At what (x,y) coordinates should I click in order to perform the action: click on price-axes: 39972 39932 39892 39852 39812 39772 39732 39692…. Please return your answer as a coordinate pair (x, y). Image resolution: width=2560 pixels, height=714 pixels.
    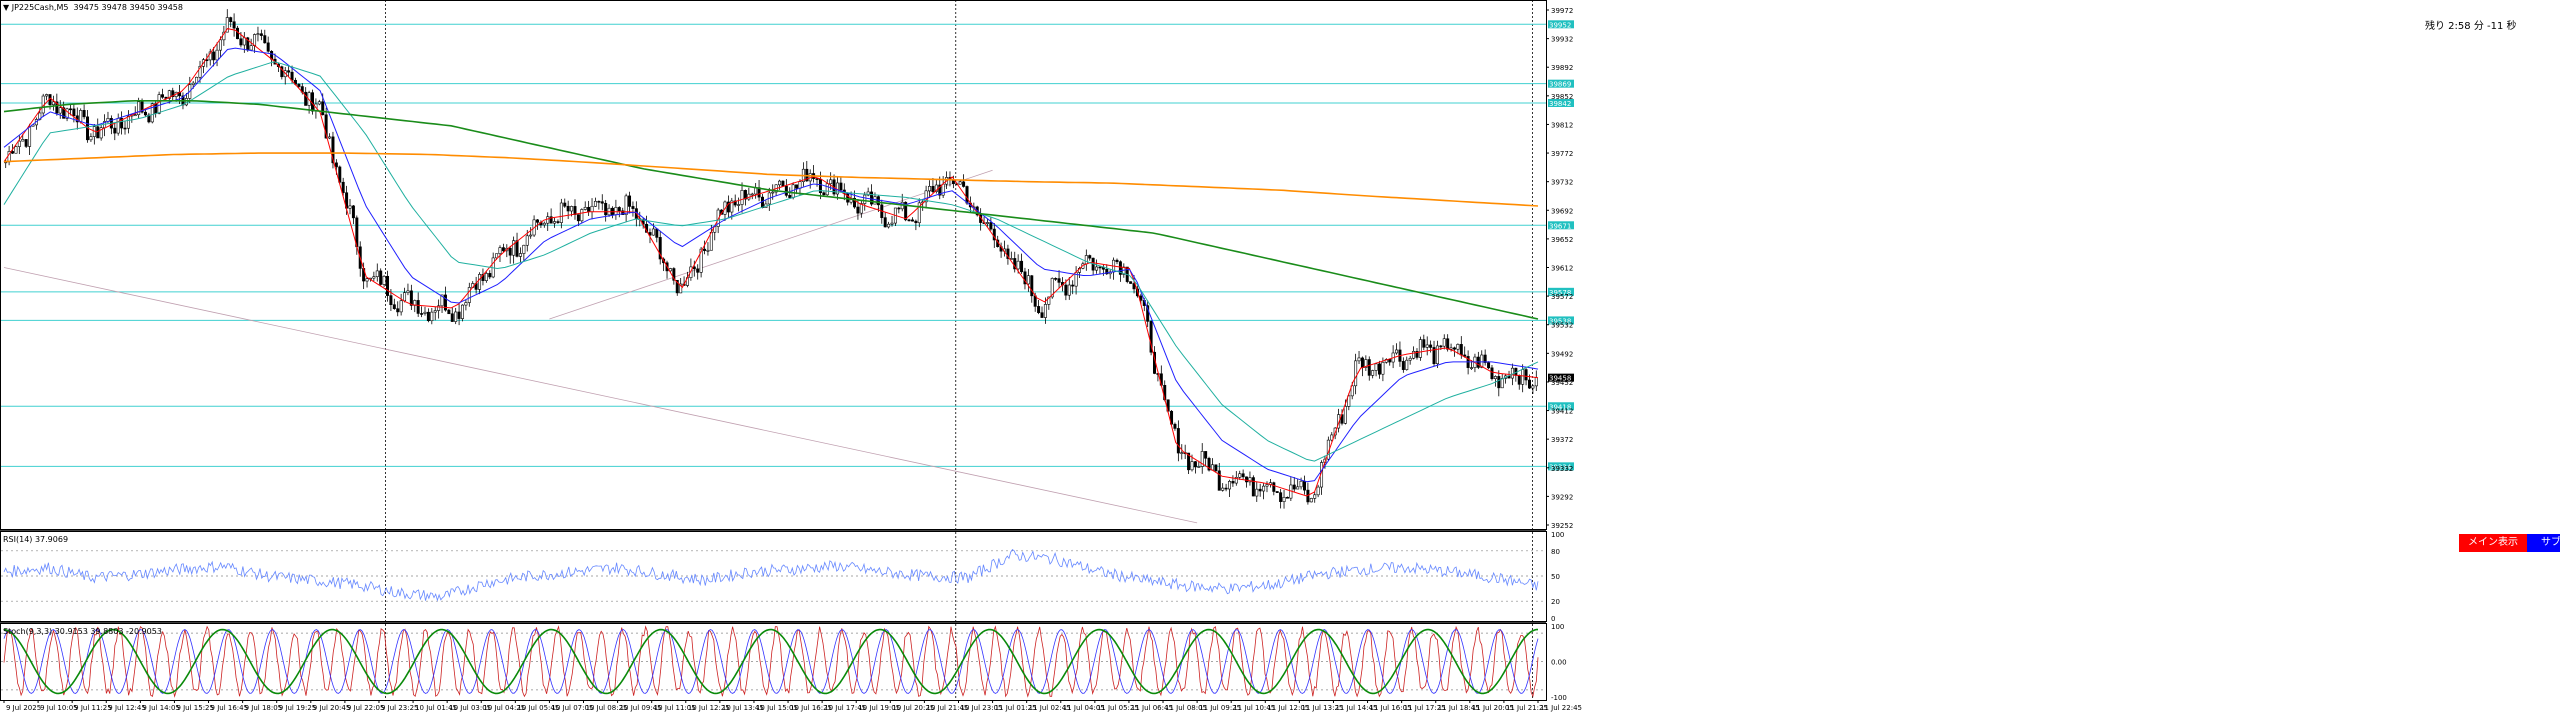
    Looking at the image, I should click on (1560, 268).